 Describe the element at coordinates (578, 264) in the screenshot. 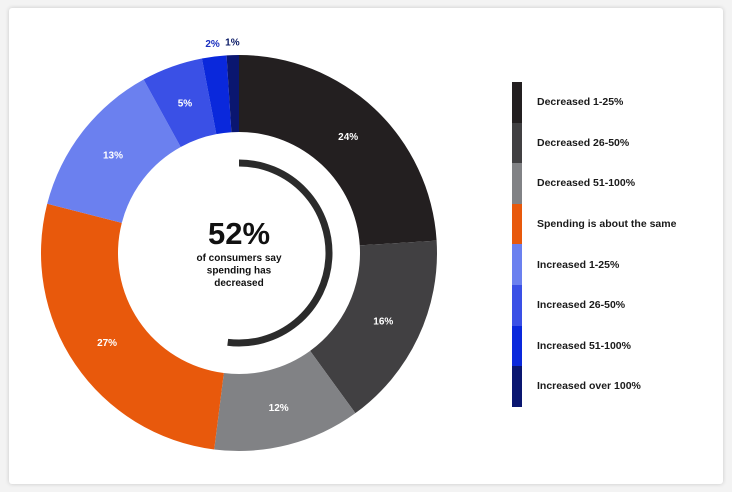

I see `legend-label: Increased 1-25%` at that location.